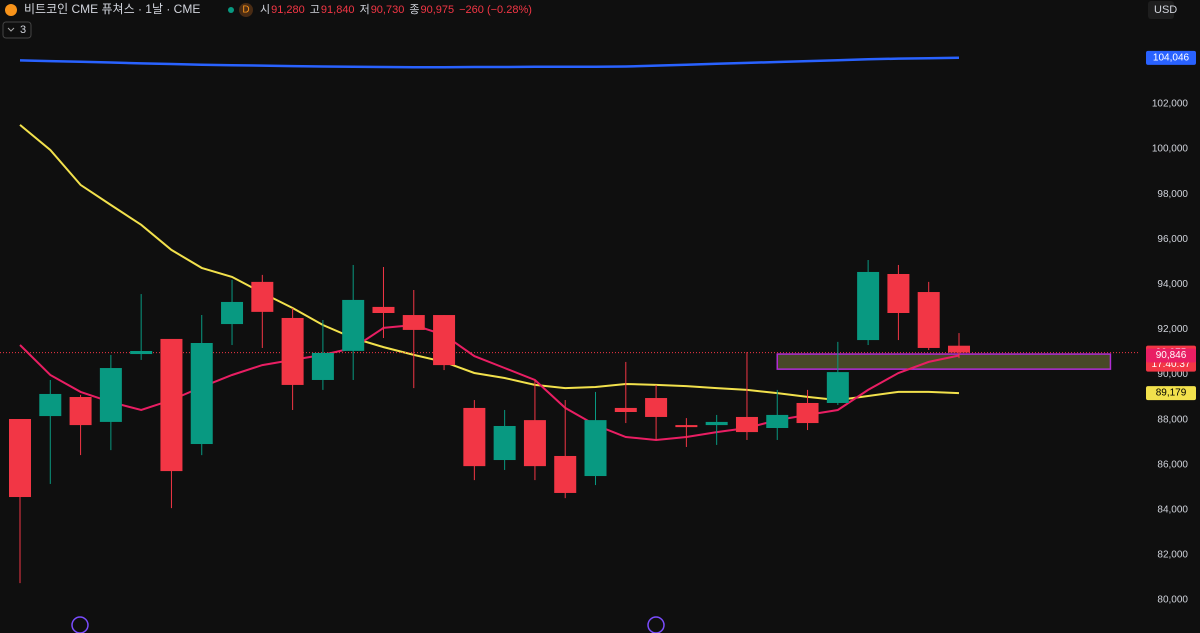 This screenshot has width=1200, height=633. I want to click on currency-box, so click(1161, 10).